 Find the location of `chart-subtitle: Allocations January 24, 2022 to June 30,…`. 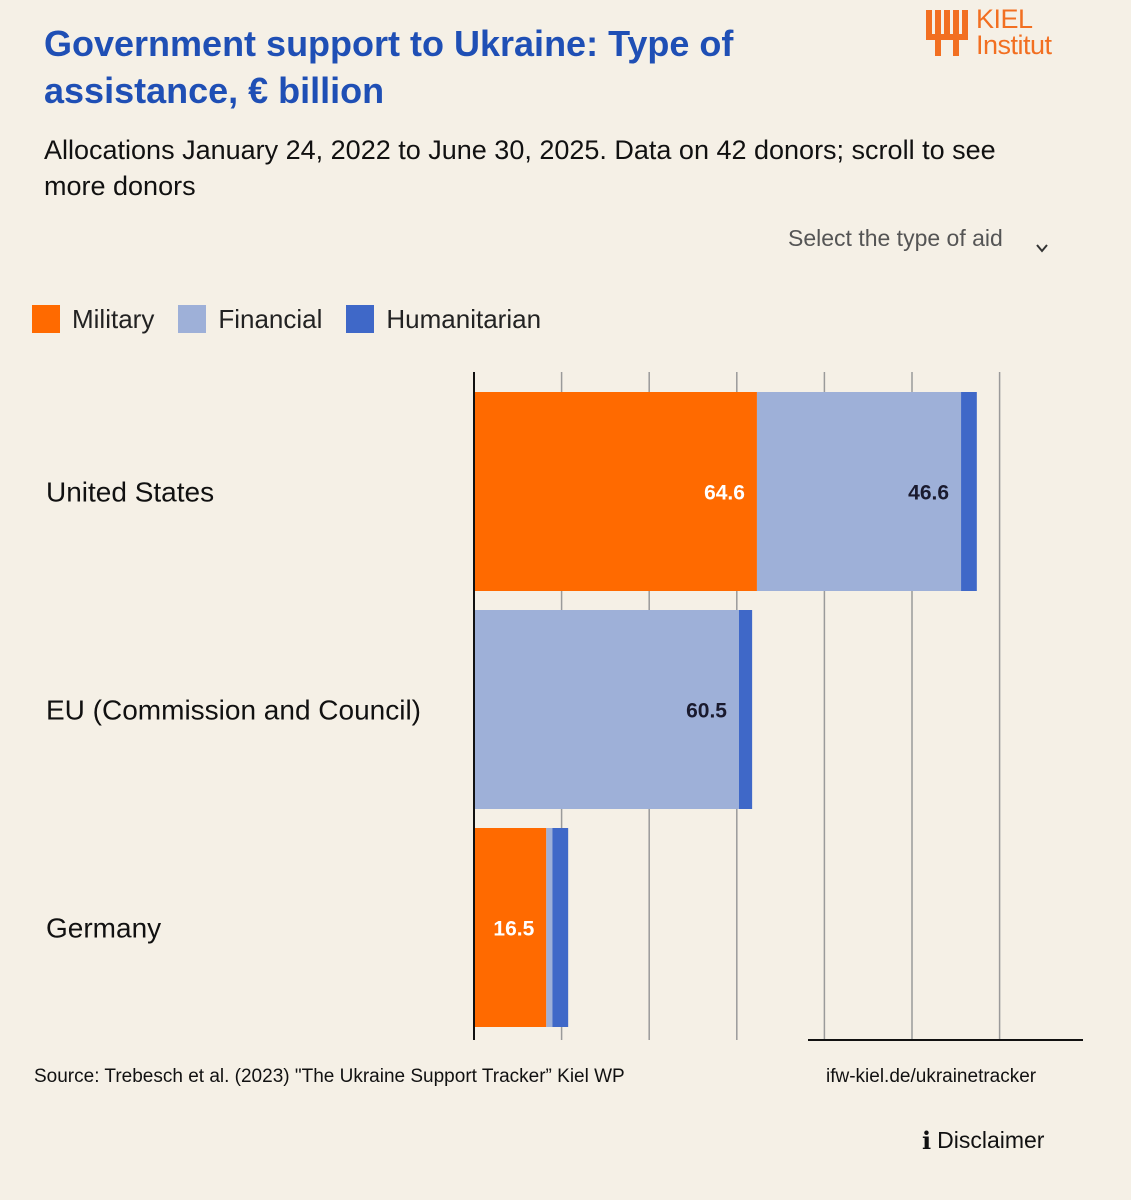

chart-subtitle: Allocations January 24, 2022 to June 30,… is located at coordinates (520, 168).